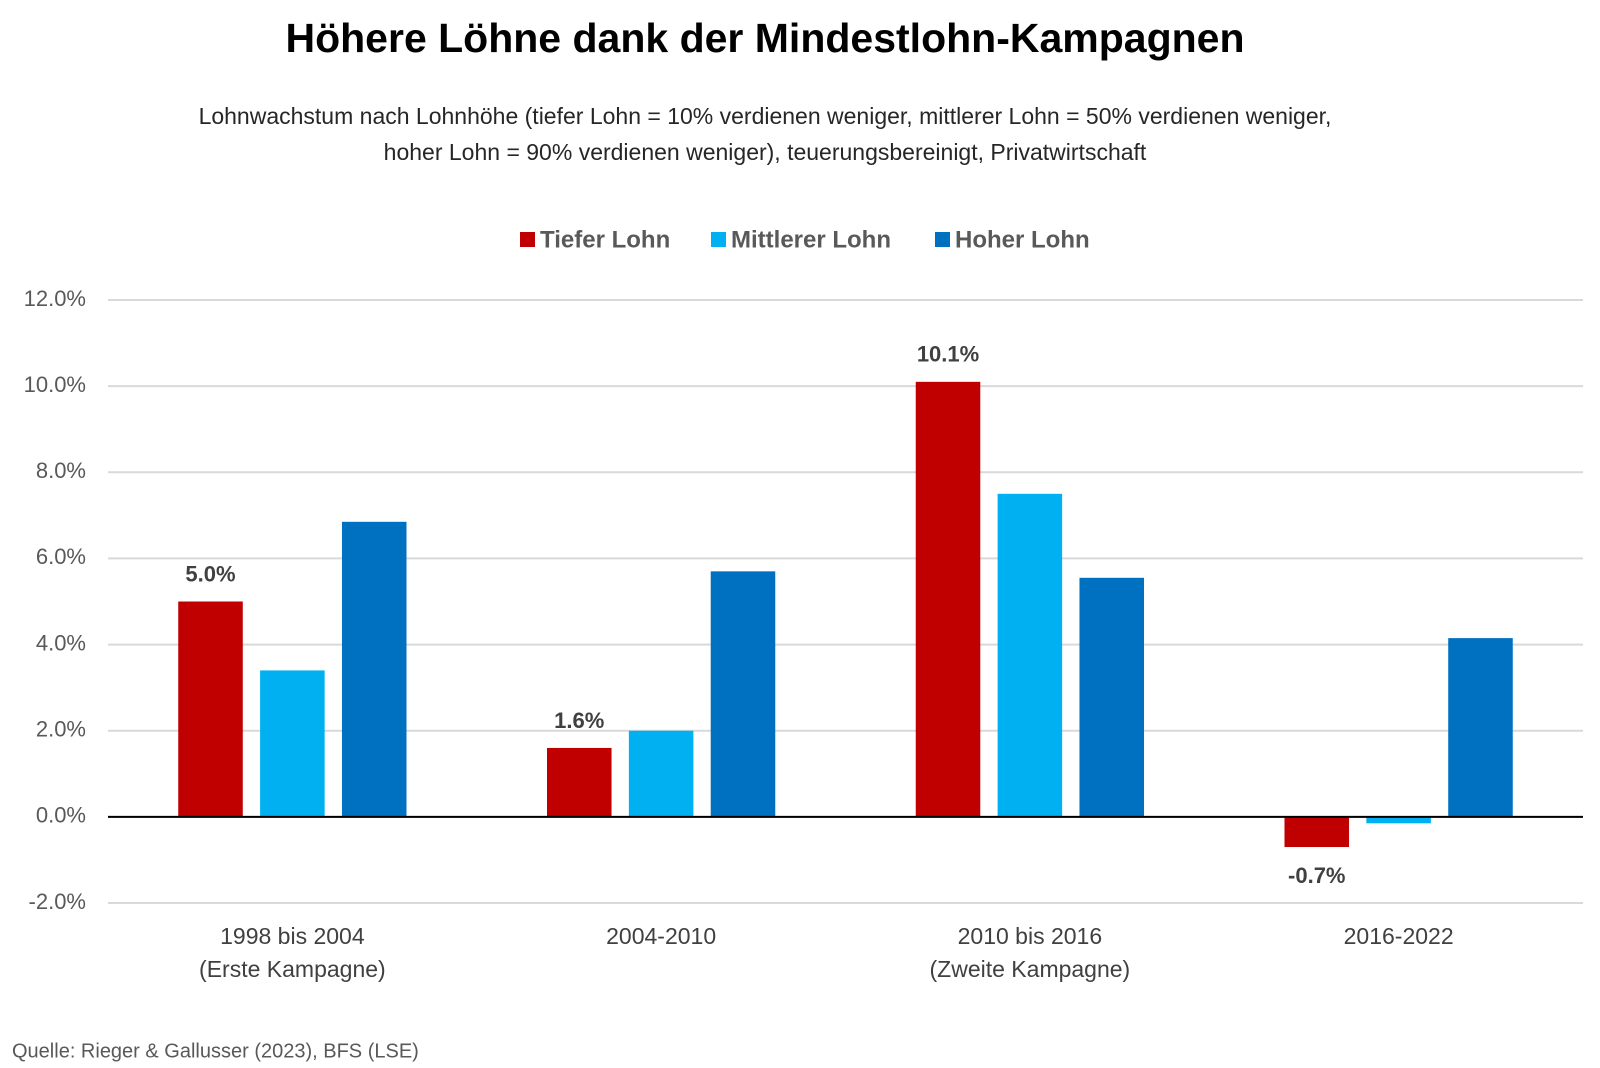 This screenshot has width=1600, height=1068. I want to click on y-tick-label: 2.0%, so click(61, 729).